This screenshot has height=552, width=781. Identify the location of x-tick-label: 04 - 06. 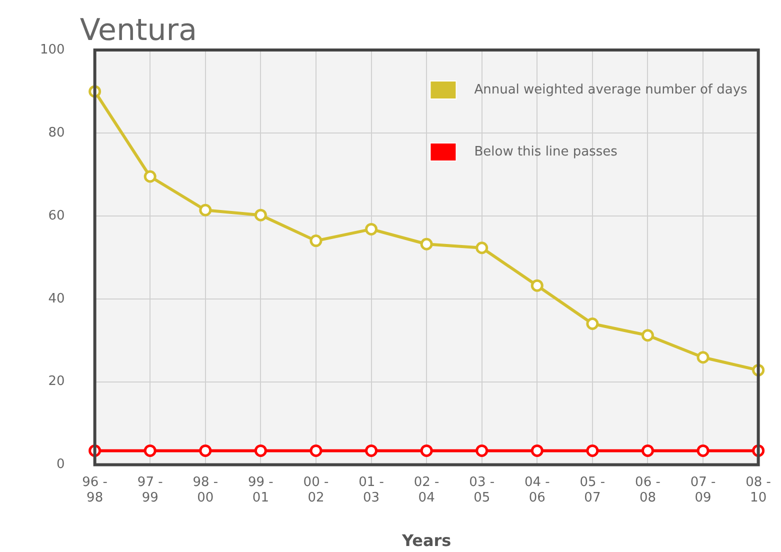
(537, 490).